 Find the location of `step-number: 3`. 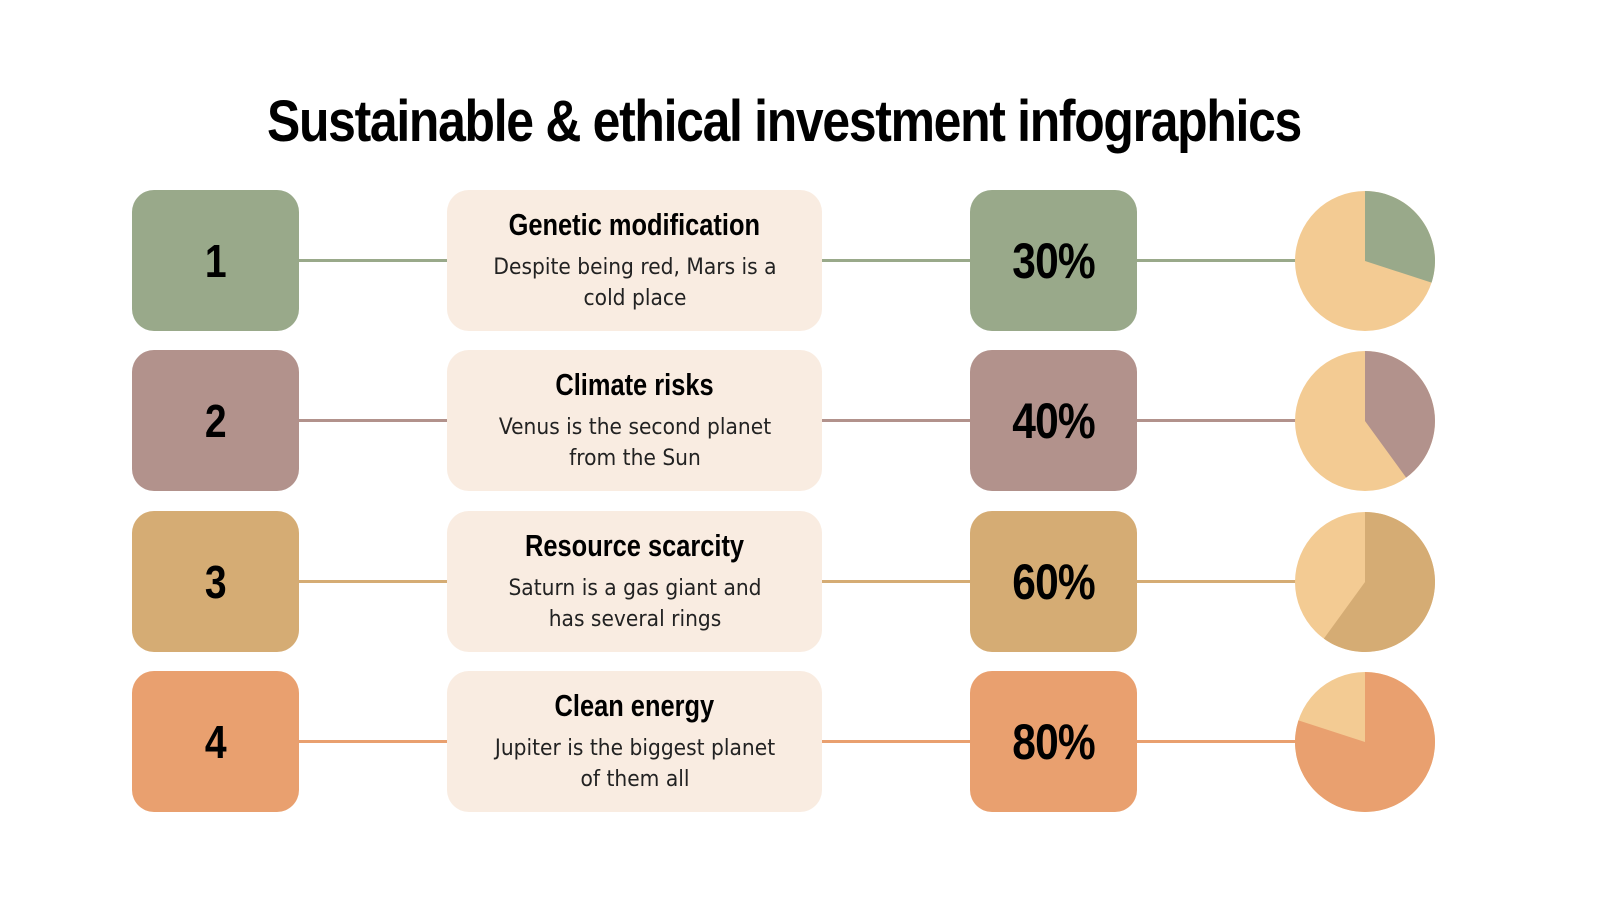

step-number: 3 is located at coordinates (215, 581).